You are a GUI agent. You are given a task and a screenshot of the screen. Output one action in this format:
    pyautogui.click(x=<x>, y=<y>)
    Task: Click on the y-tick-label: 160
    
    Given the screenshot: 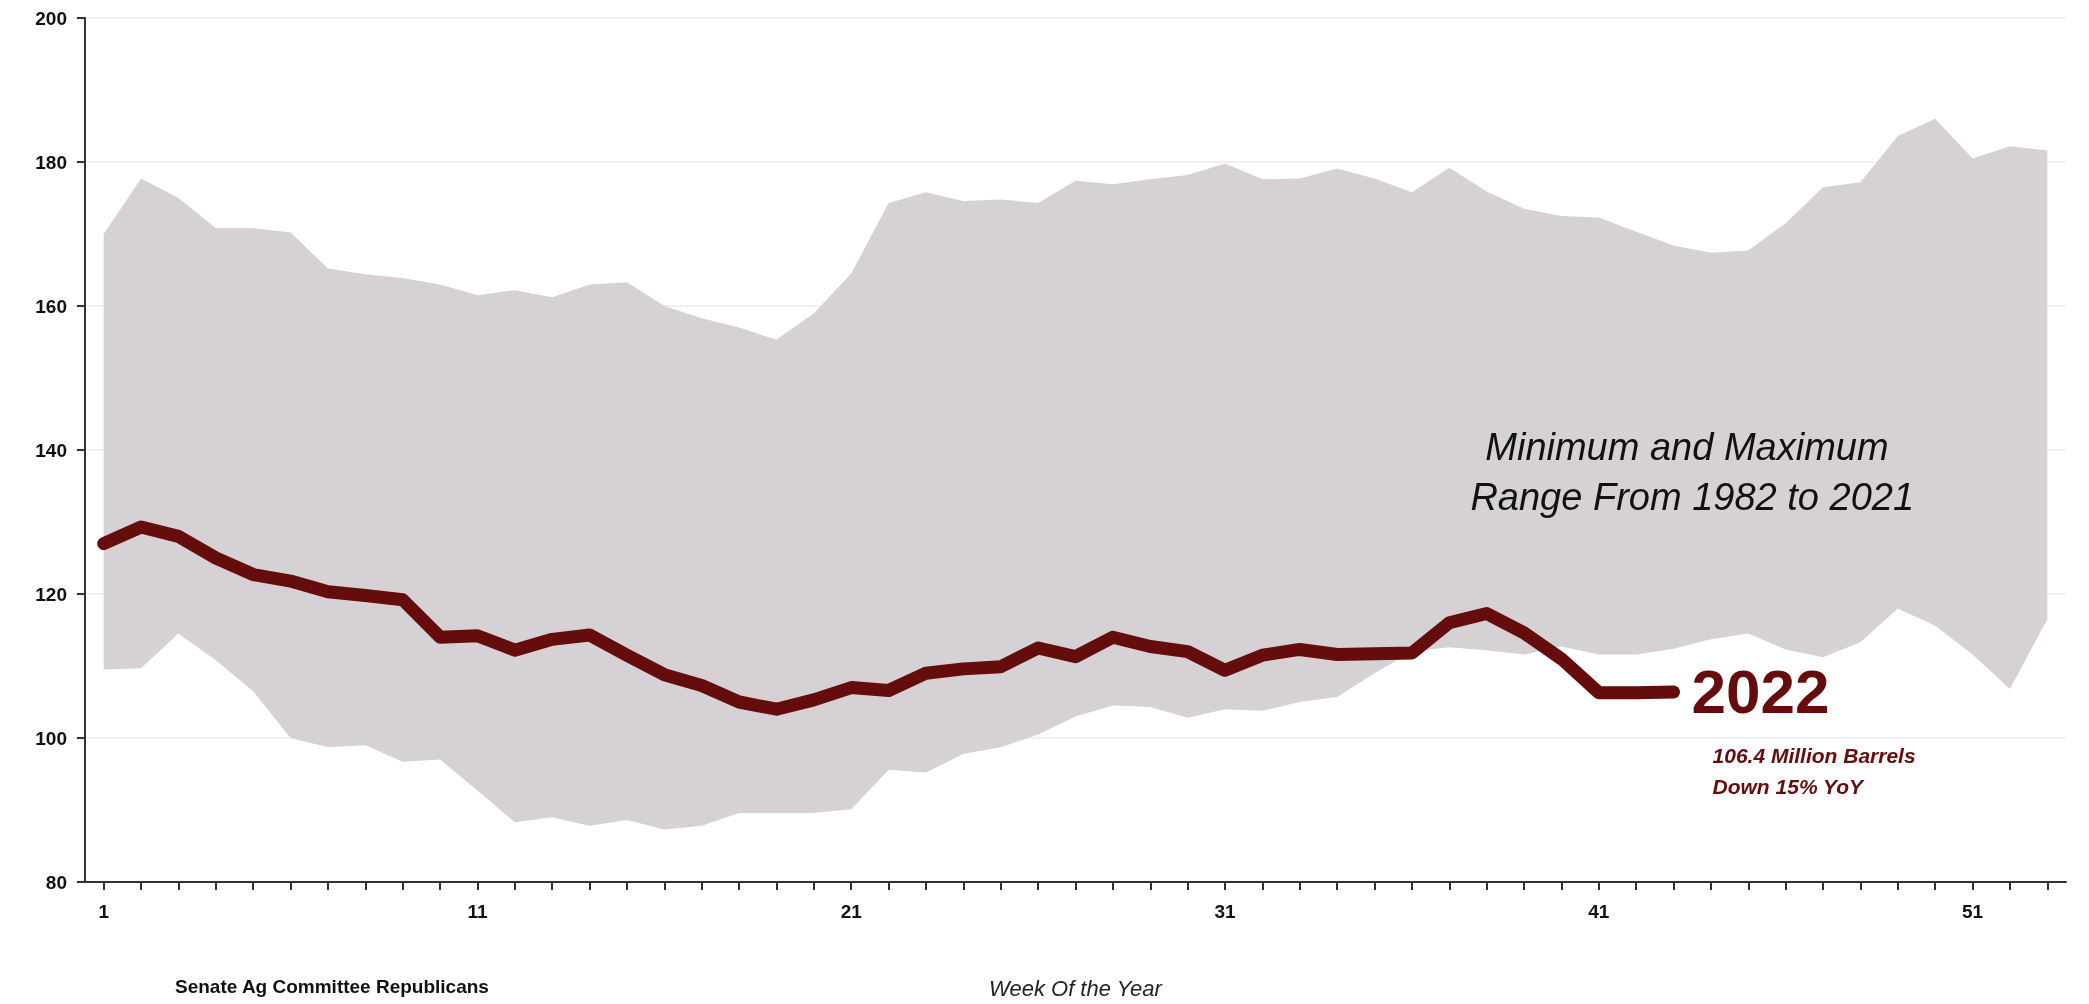 What is the action you would take?
    pyautogui.click(x=51, y=306)
    